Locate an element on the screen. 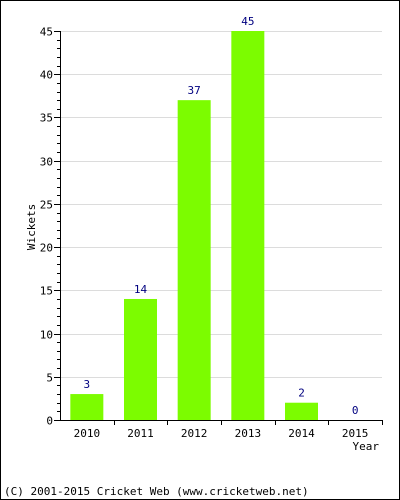 The height and width of the screenshot is (500, 400). x-tick-label: 2012 is located at coordinates (194, 433).